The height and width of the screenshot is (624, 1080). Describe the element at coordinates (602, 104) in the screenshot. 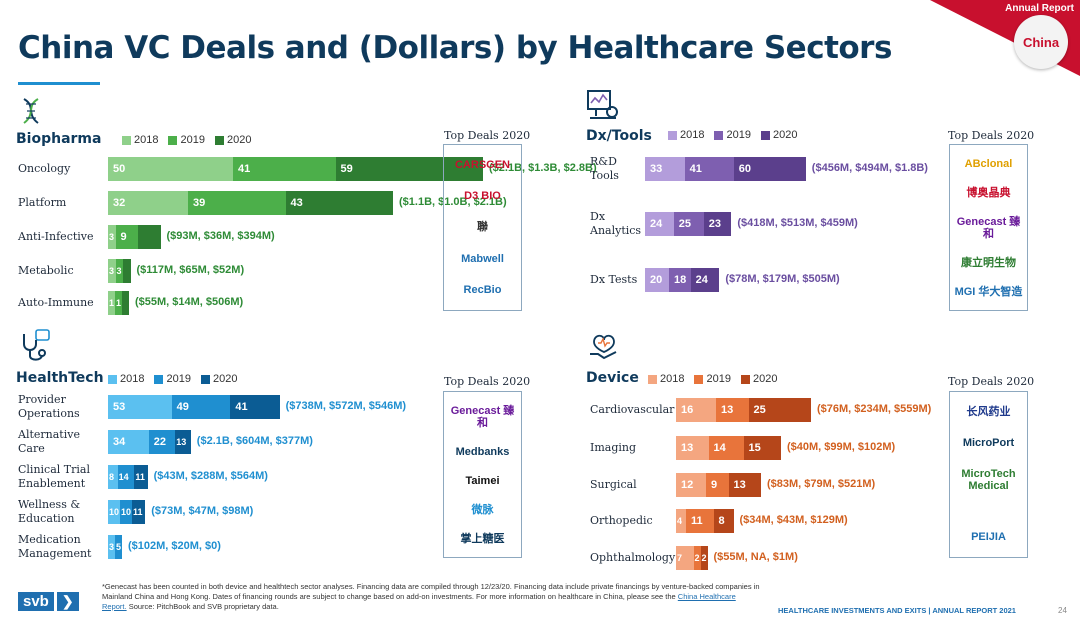

I see `microscope-monitor-icon` at that location.